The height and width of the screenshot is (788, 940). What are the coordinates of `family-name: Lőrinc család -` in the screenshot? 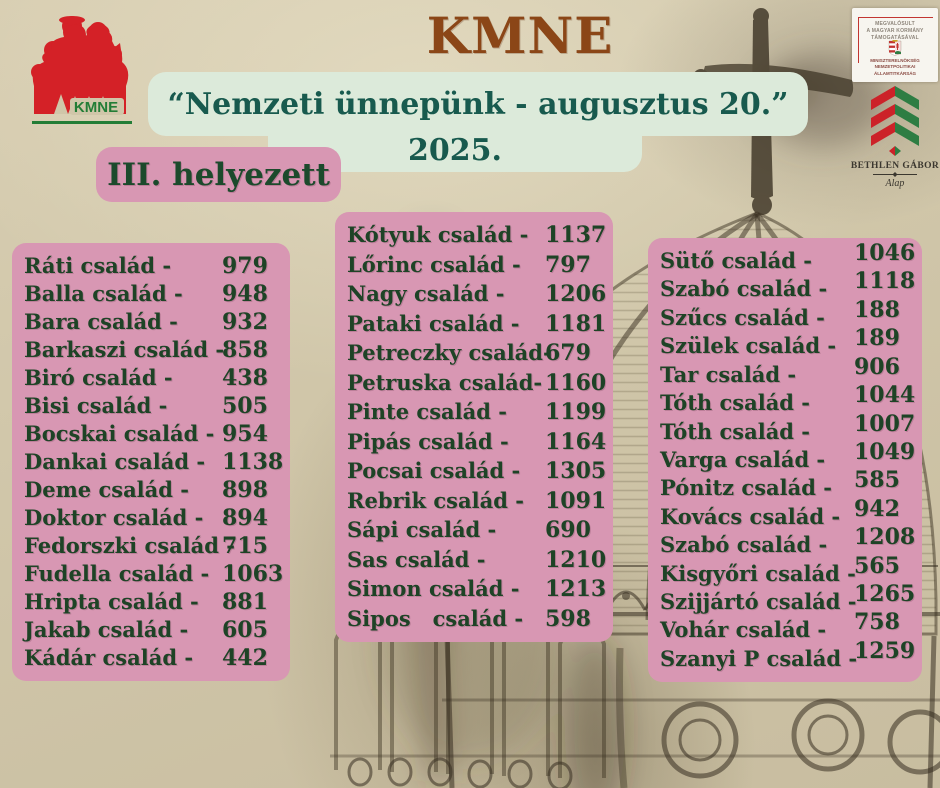 It's located at (434, 264).